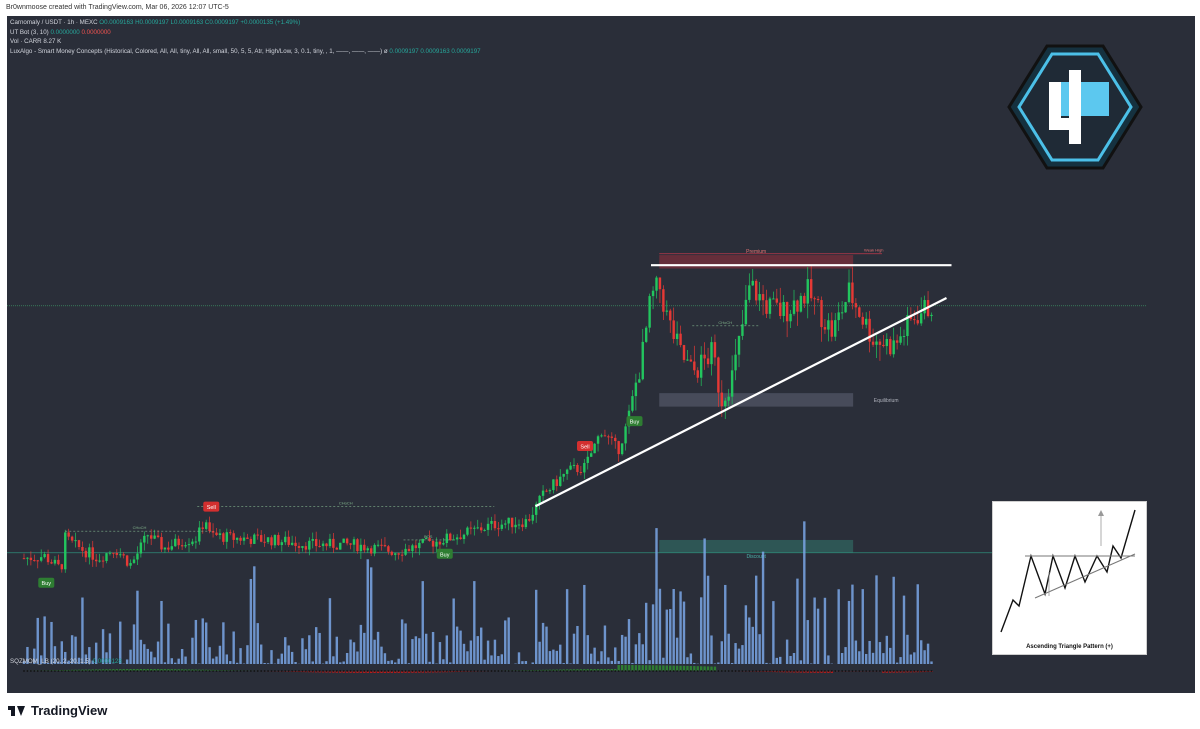  Describe the element at coordinates (57, 710) in the screenshot. I see `tradingview-brand: TradingView` at that location.